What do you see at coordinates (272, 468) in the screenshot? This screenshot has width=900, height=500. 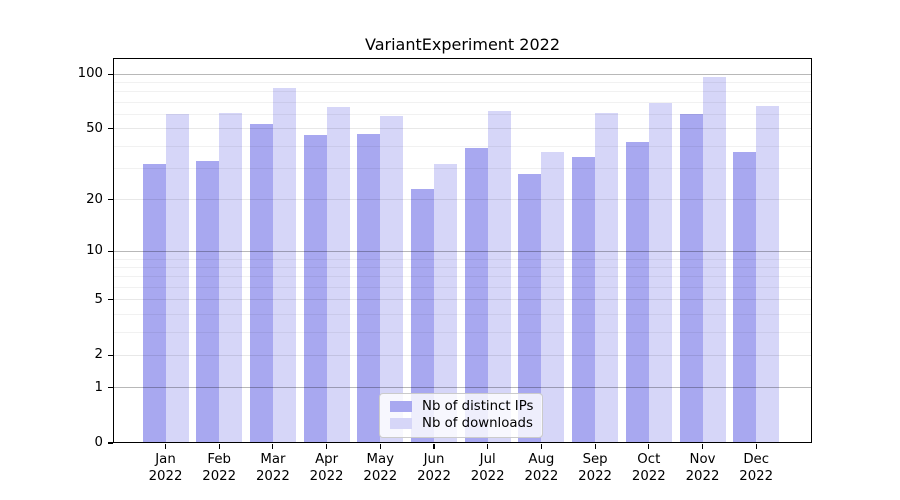 I see `x-tick-label-mar: Mar 2022` at bounding box center [272, 468].